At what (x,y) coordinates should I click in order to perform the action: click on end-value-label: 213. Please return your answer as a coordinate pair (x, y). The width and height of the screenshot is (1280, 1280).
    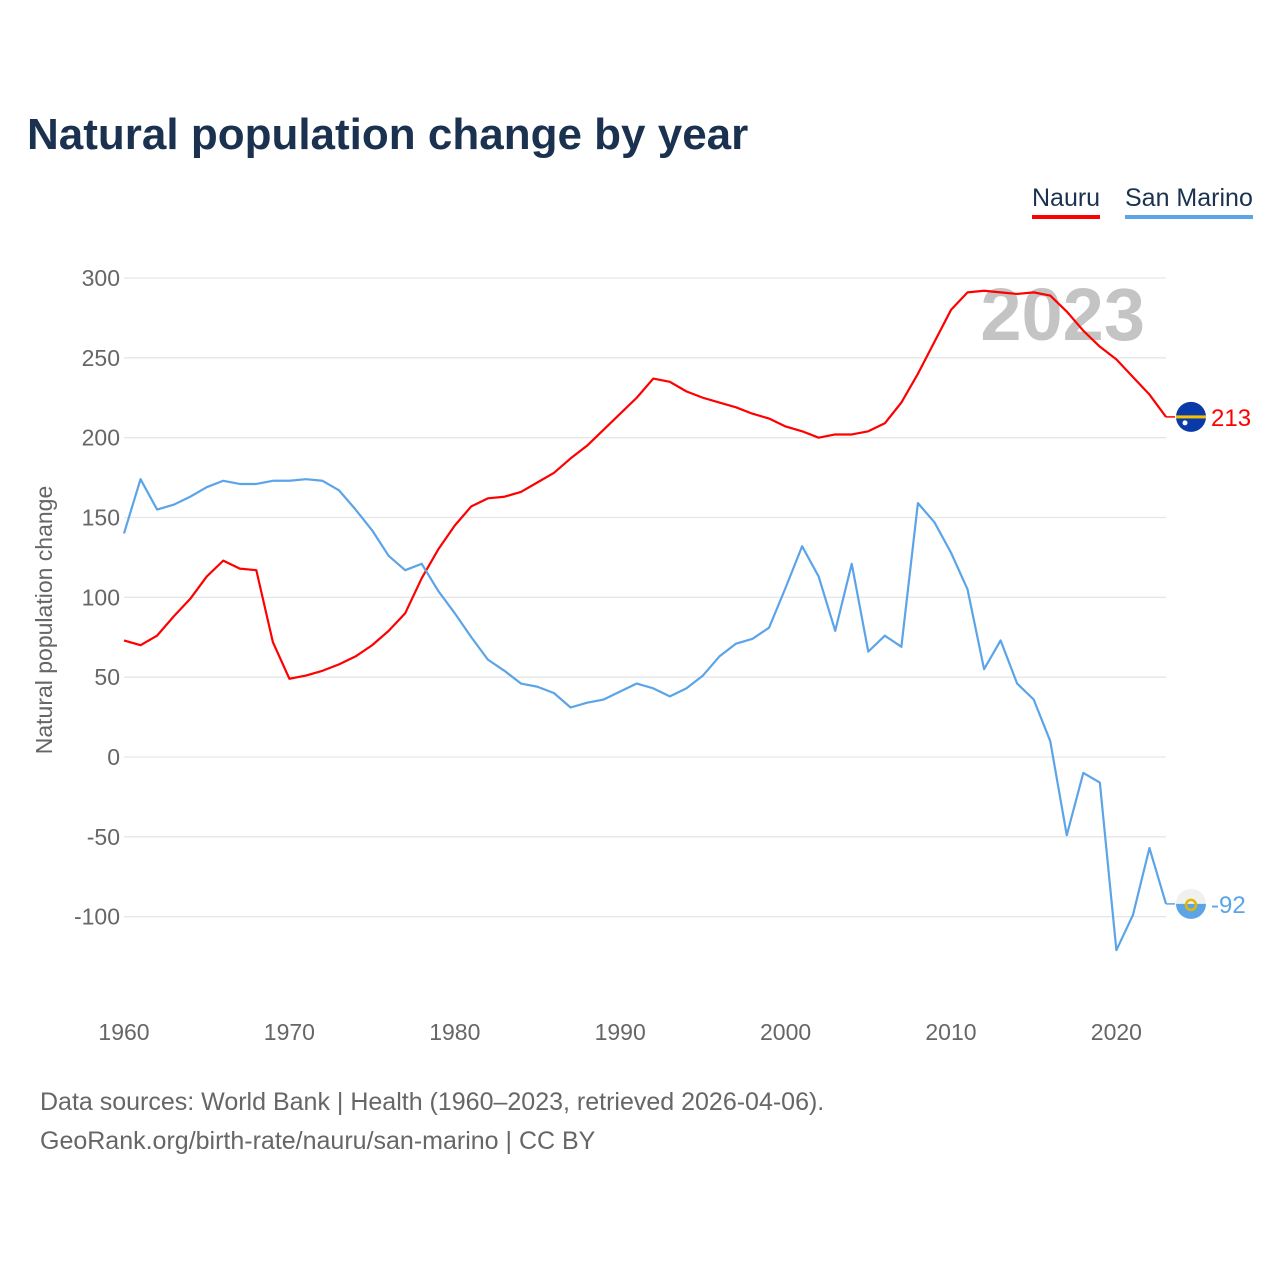
    Looking at the image, I should click on (1231, 418).